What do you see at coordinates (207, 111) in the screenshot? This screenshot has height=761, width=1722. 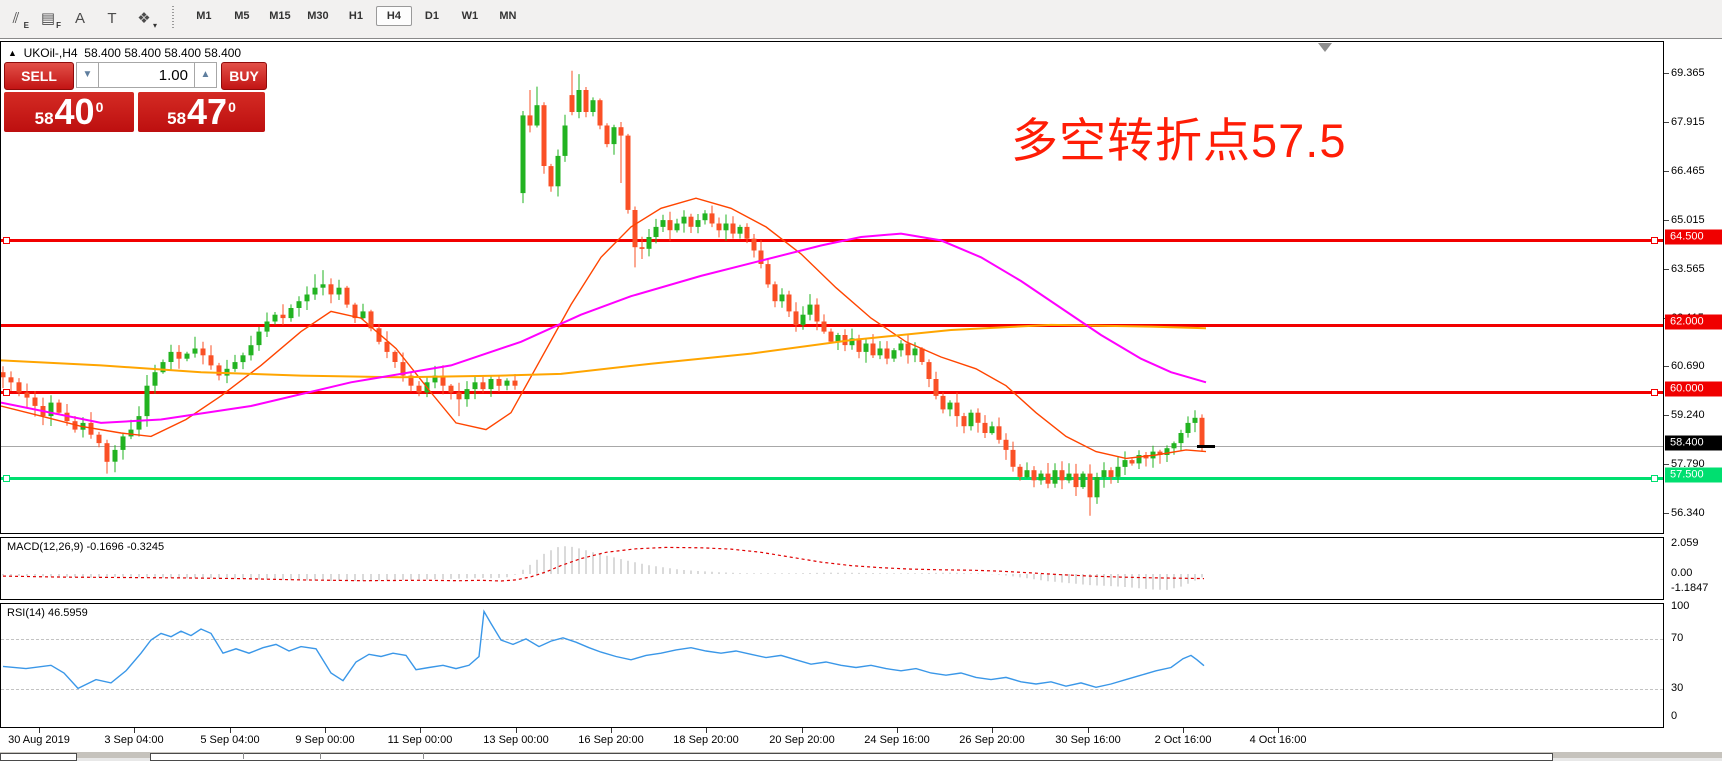 I see `buy-price-big: 47` at bounding box center [207, 111].